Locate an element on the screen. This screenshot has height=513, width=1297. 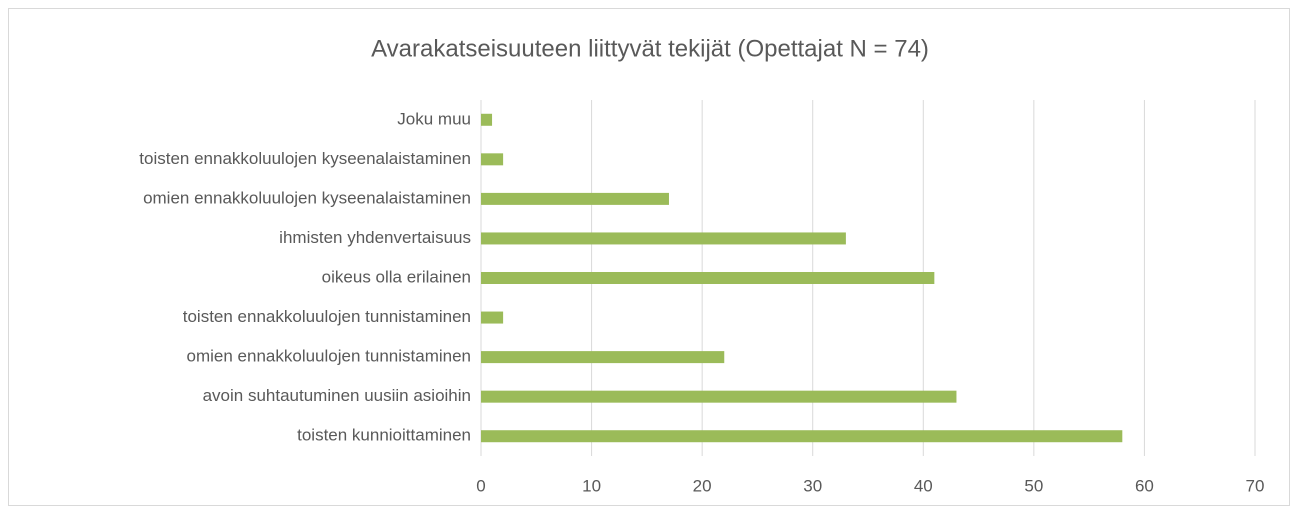
x-tick-label: 10 is located at coordinates (591, 485).